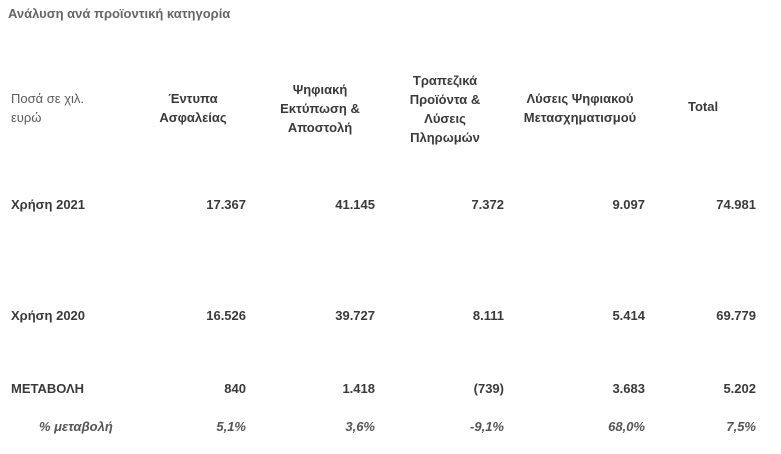 The width and height of the screenshot is (781, 454). I want to click on table-cell: (739), so click(488, 388).